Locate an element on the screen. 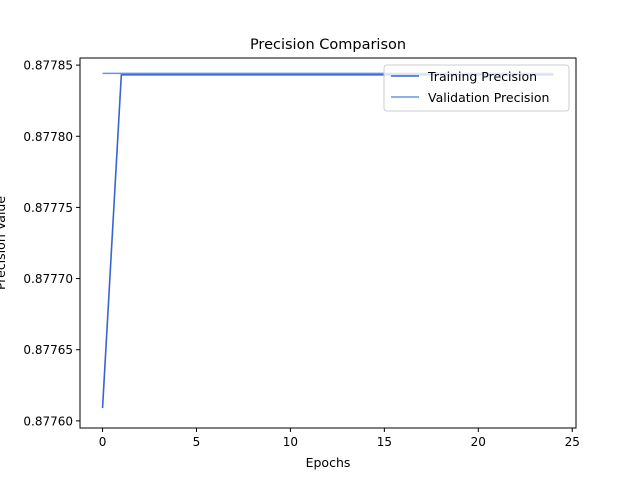  x-tick-label: 20 is located at coordinates (478, 442).